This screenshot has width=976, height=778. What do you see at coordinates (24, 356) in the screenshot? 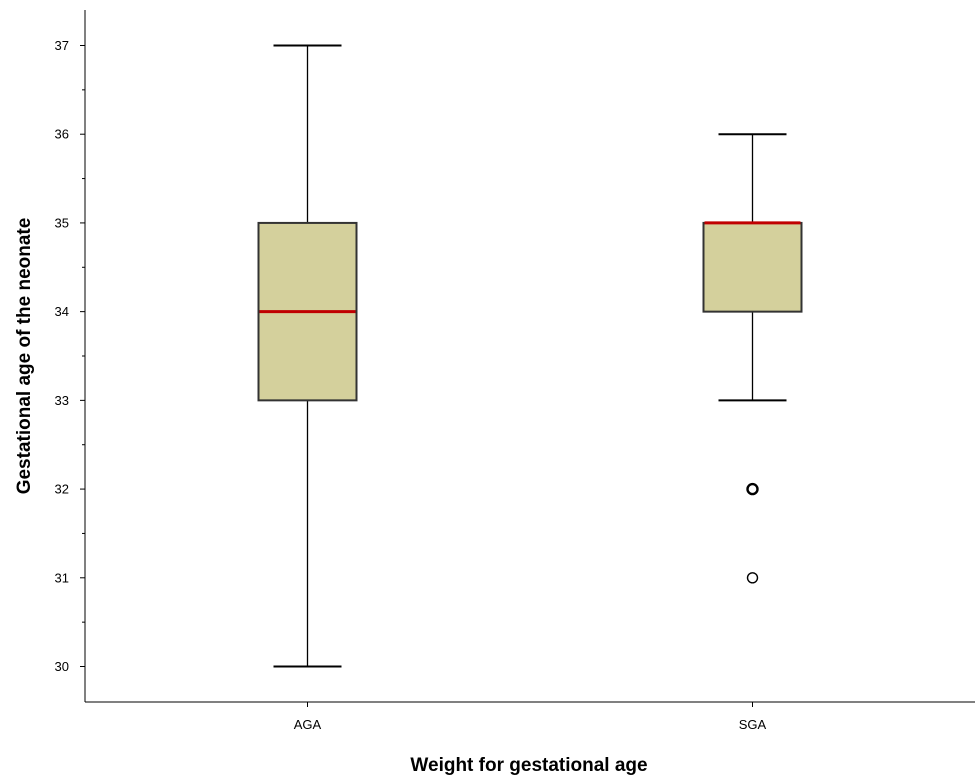
I see `y-axis-title: Gestational age of the neonate` at bounding box center [24, 356].